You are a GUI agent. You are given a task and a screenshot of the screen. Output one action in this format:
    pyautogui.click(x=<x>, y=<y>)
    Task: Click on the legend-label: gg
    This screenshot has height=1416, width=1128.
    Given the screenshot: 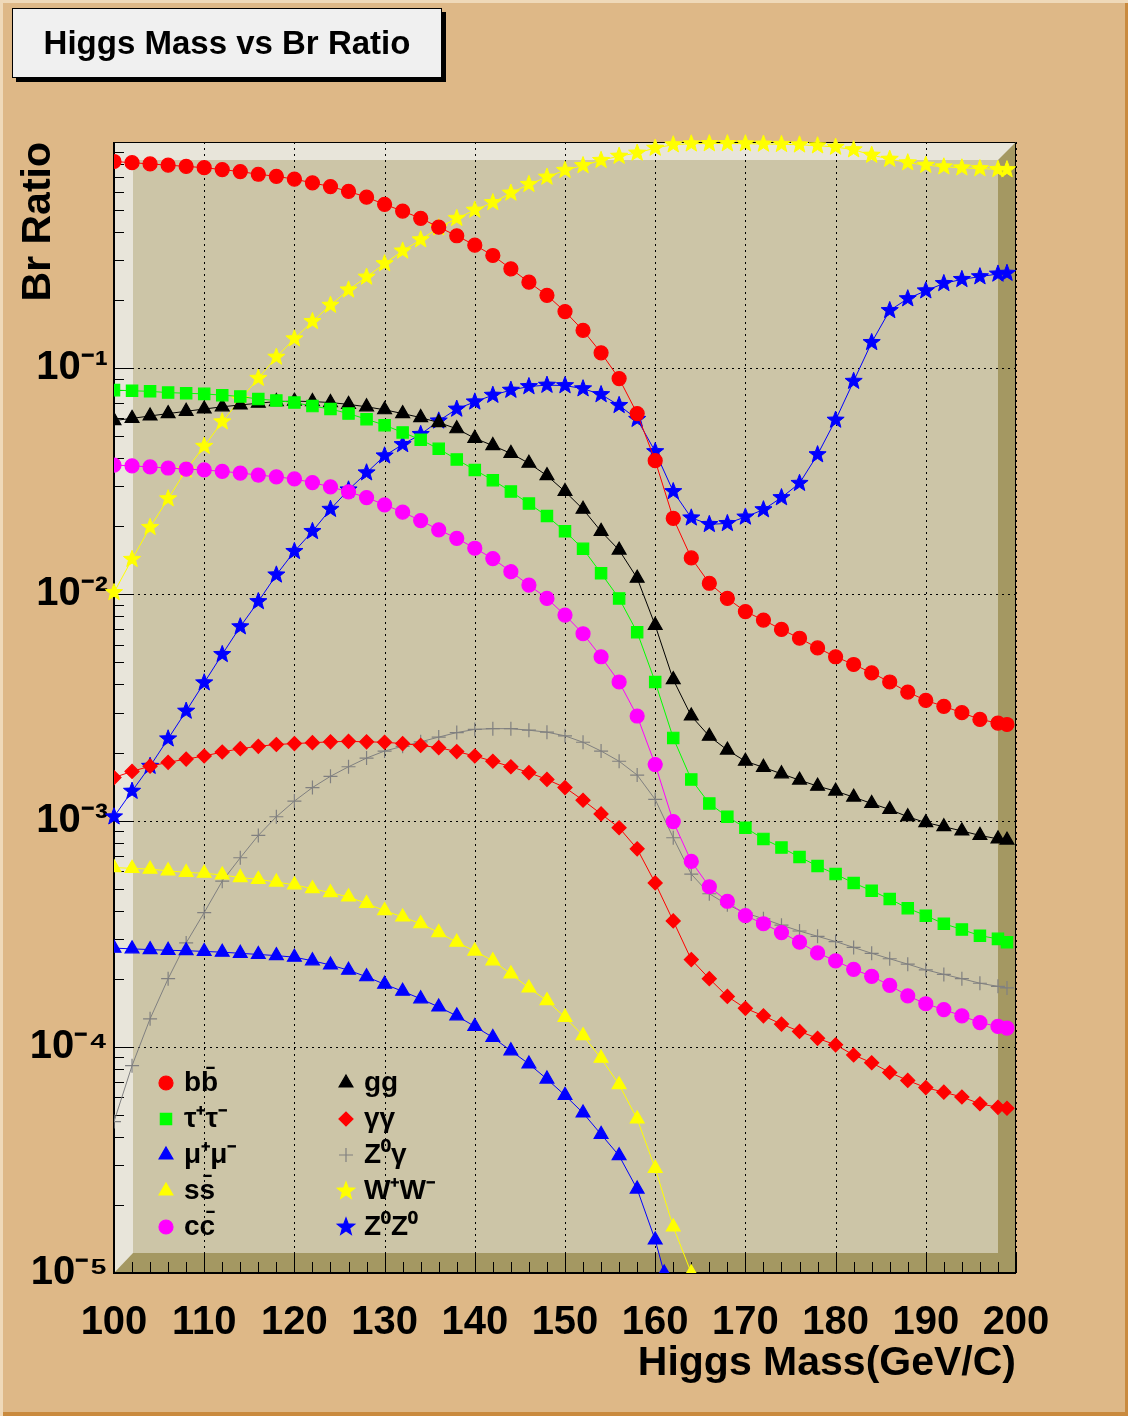 What is the action you would take?
    pyautogui.click(x=381, y=1081)
    